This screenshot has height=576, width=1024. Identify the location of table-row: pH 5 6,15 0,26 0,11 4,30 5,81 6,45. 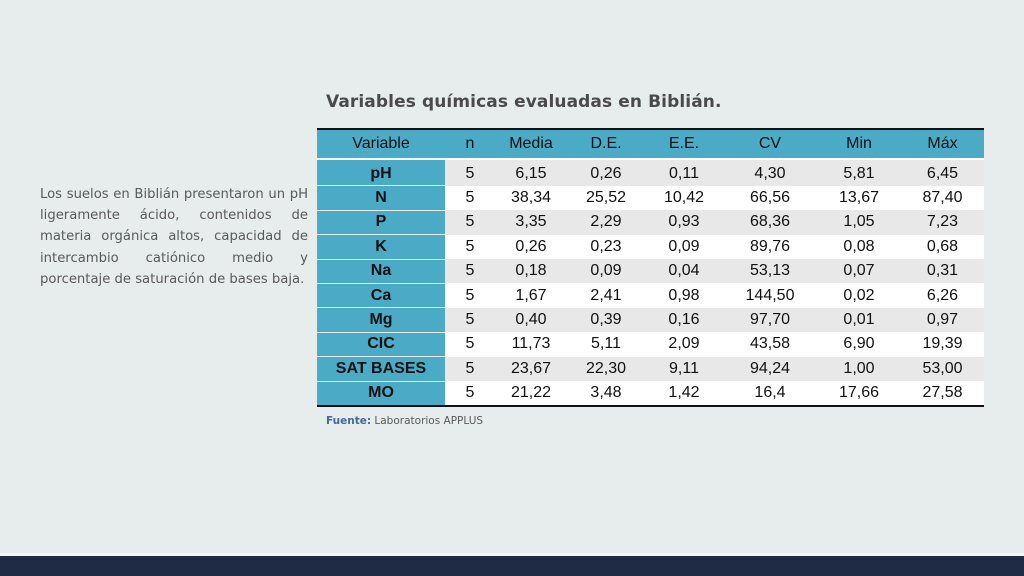
(650, 173).